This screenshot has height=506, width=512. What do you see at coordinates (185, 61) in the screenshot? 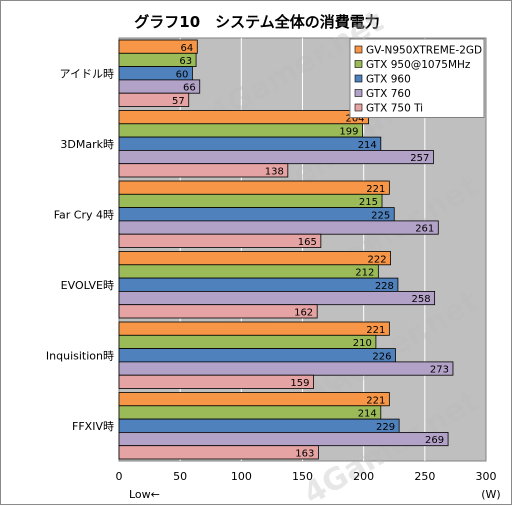
I see `data-label: 63` at bounding box center [185, 61].